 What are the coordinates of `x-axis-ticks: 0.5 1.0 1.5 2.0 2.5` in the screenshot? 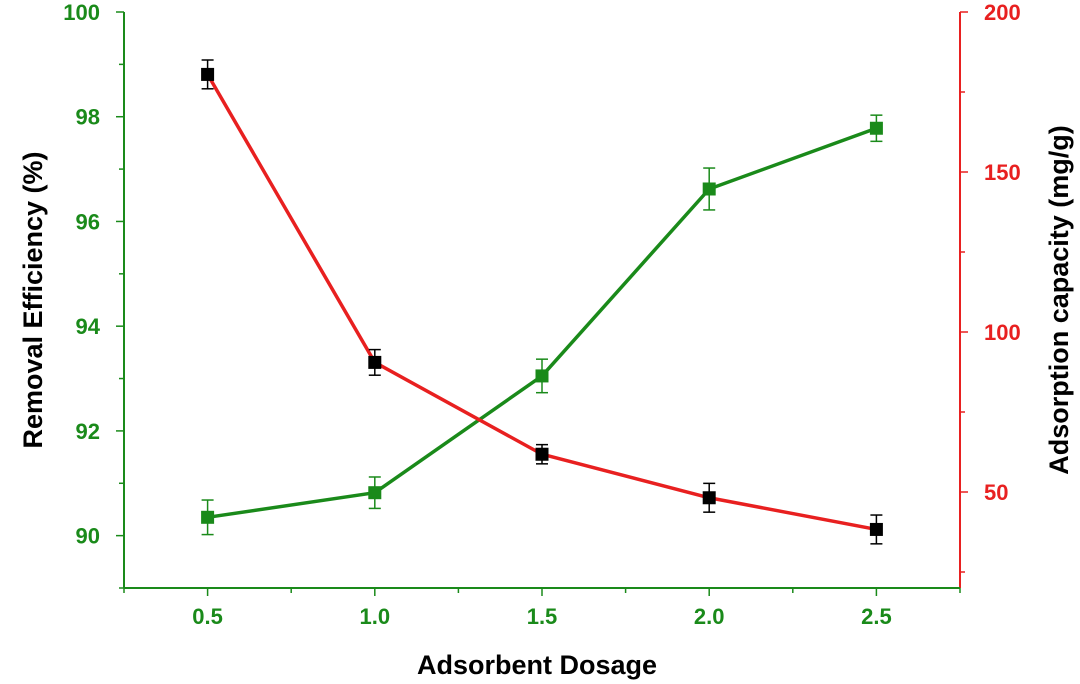 It's located at (542, 608).